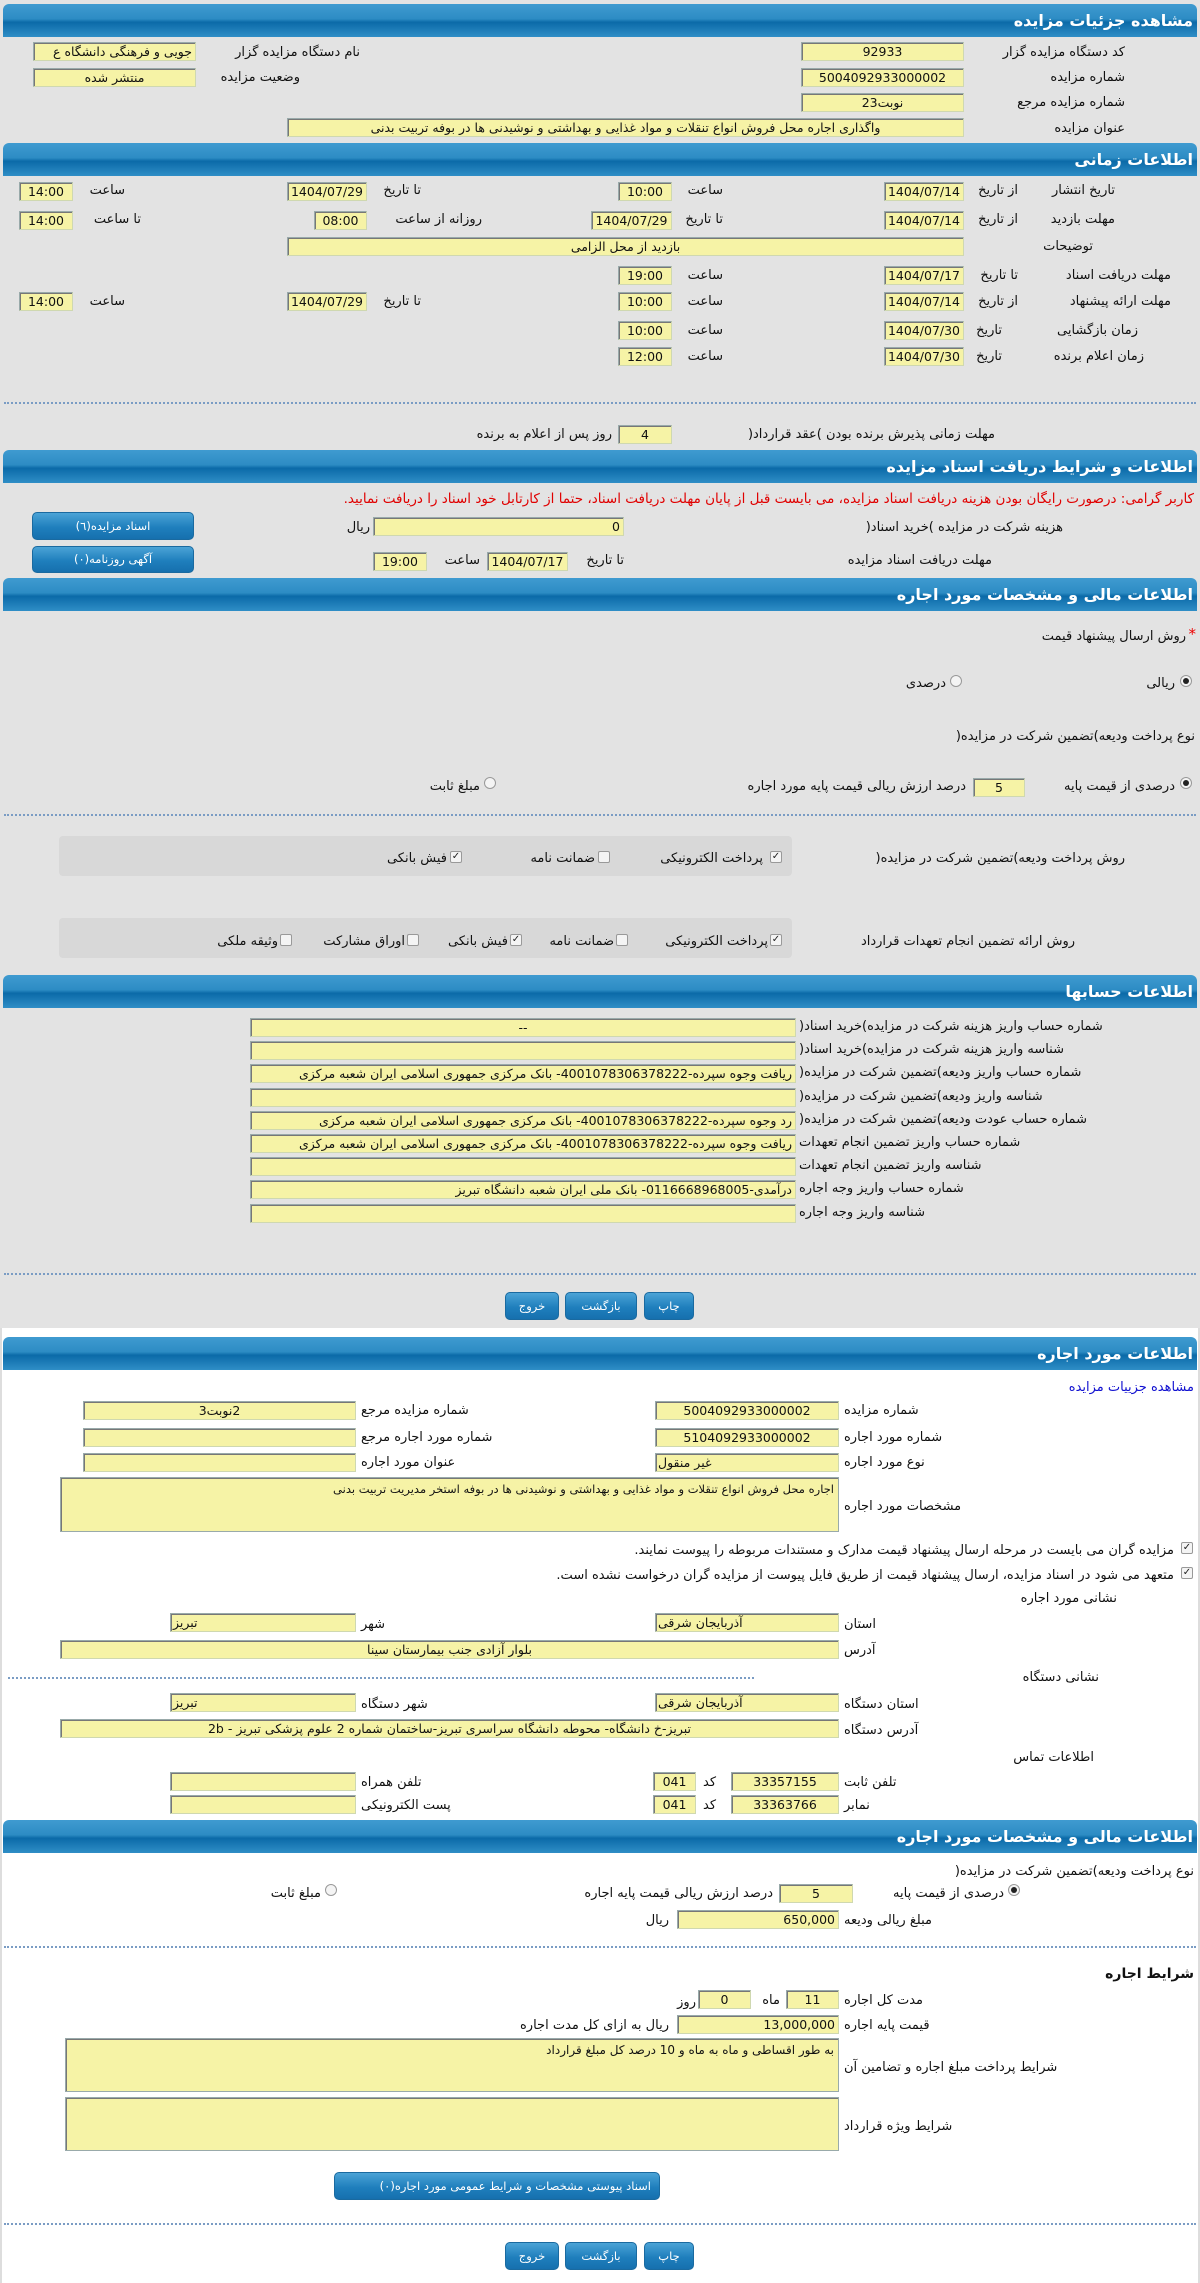 This screenshot has width=1200, height=2283. Describe the element at coordinates (771, 2000) in the screenshot. I see `months-label: ماه` at that location.